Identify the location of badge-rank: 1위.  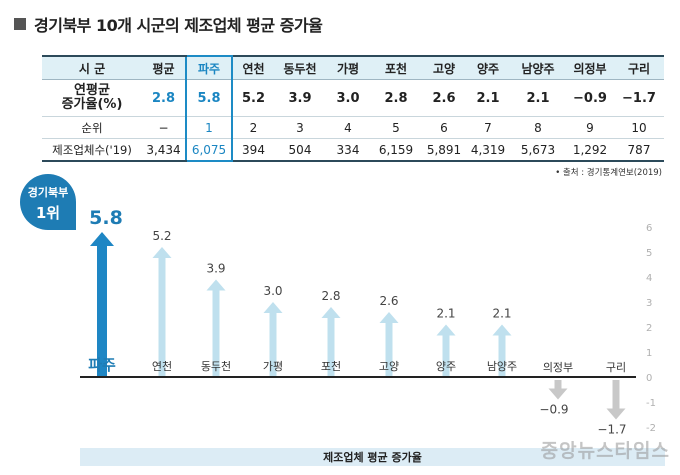
(48, 213).